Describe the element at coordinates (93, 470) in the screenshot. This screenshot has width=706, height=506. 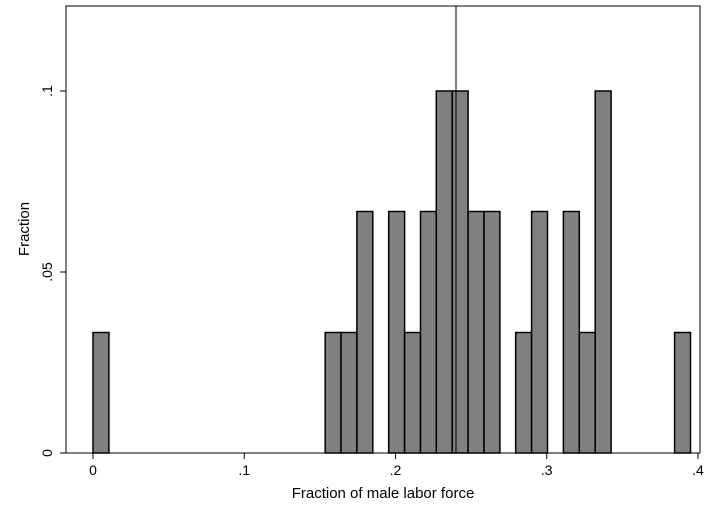
I see `x-tick-label: 0` at that location.